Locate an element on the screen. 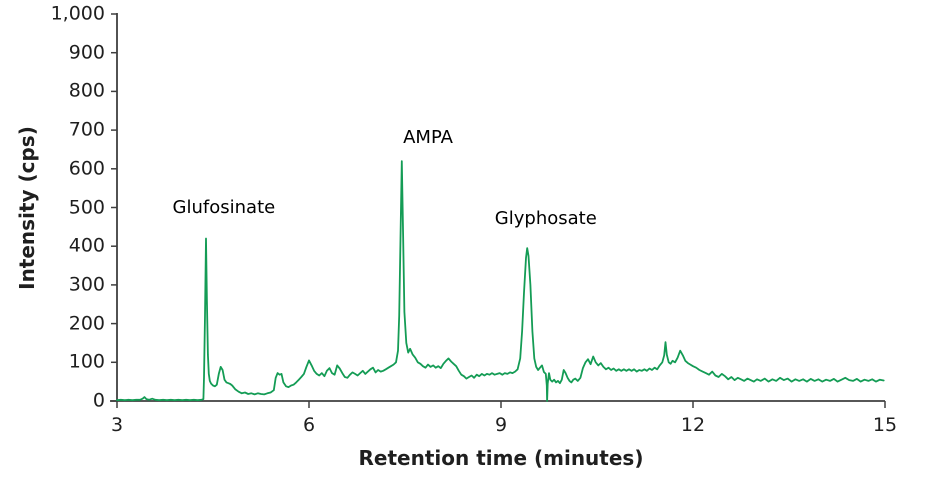  x-tick-label: 12 is located at coordinates (693, 425).